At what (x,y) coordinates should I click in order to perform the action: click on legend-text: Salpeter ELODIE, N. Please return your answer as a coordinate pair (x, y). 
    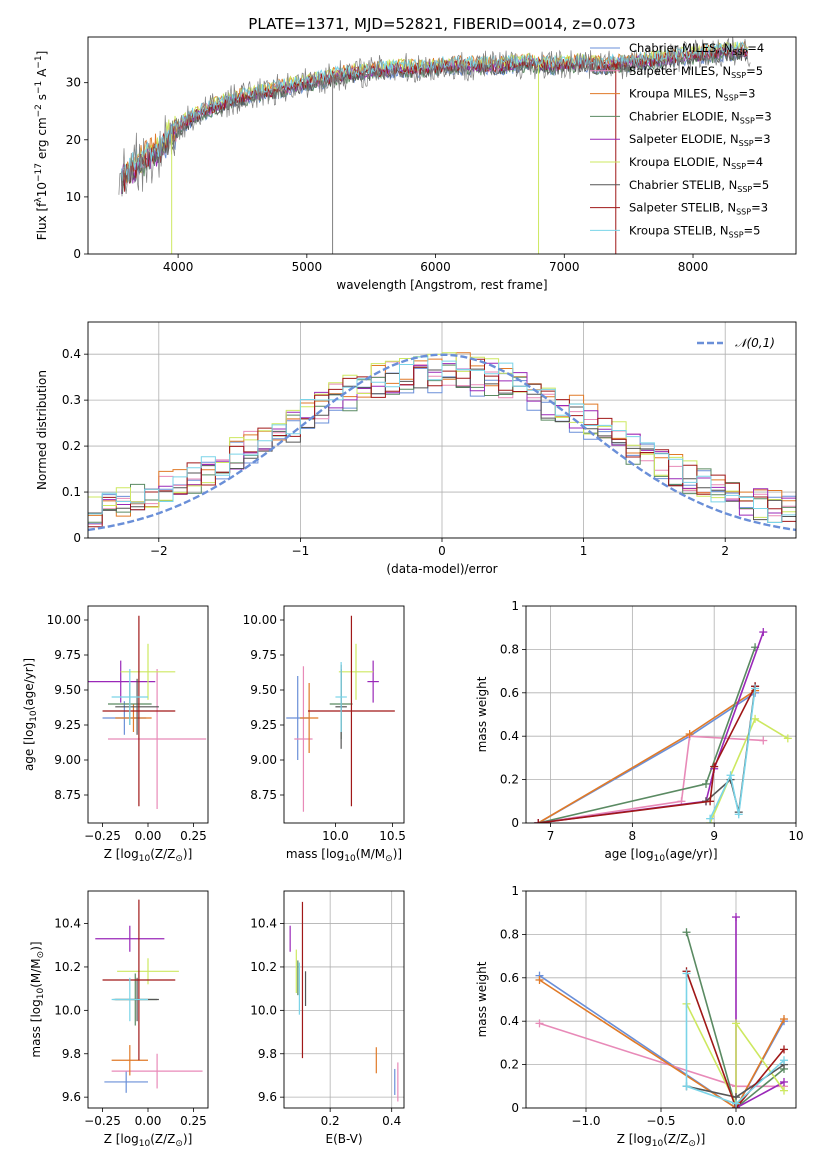
    Looking at the image, I should click on (684, 139).